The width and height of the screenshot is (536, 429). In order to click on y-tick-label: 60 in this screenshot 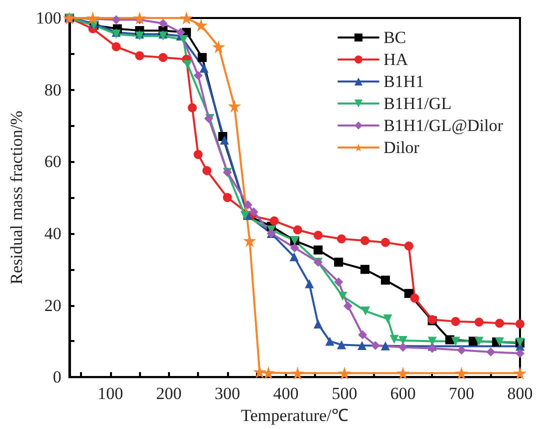, I will do `click(53, 162)`.